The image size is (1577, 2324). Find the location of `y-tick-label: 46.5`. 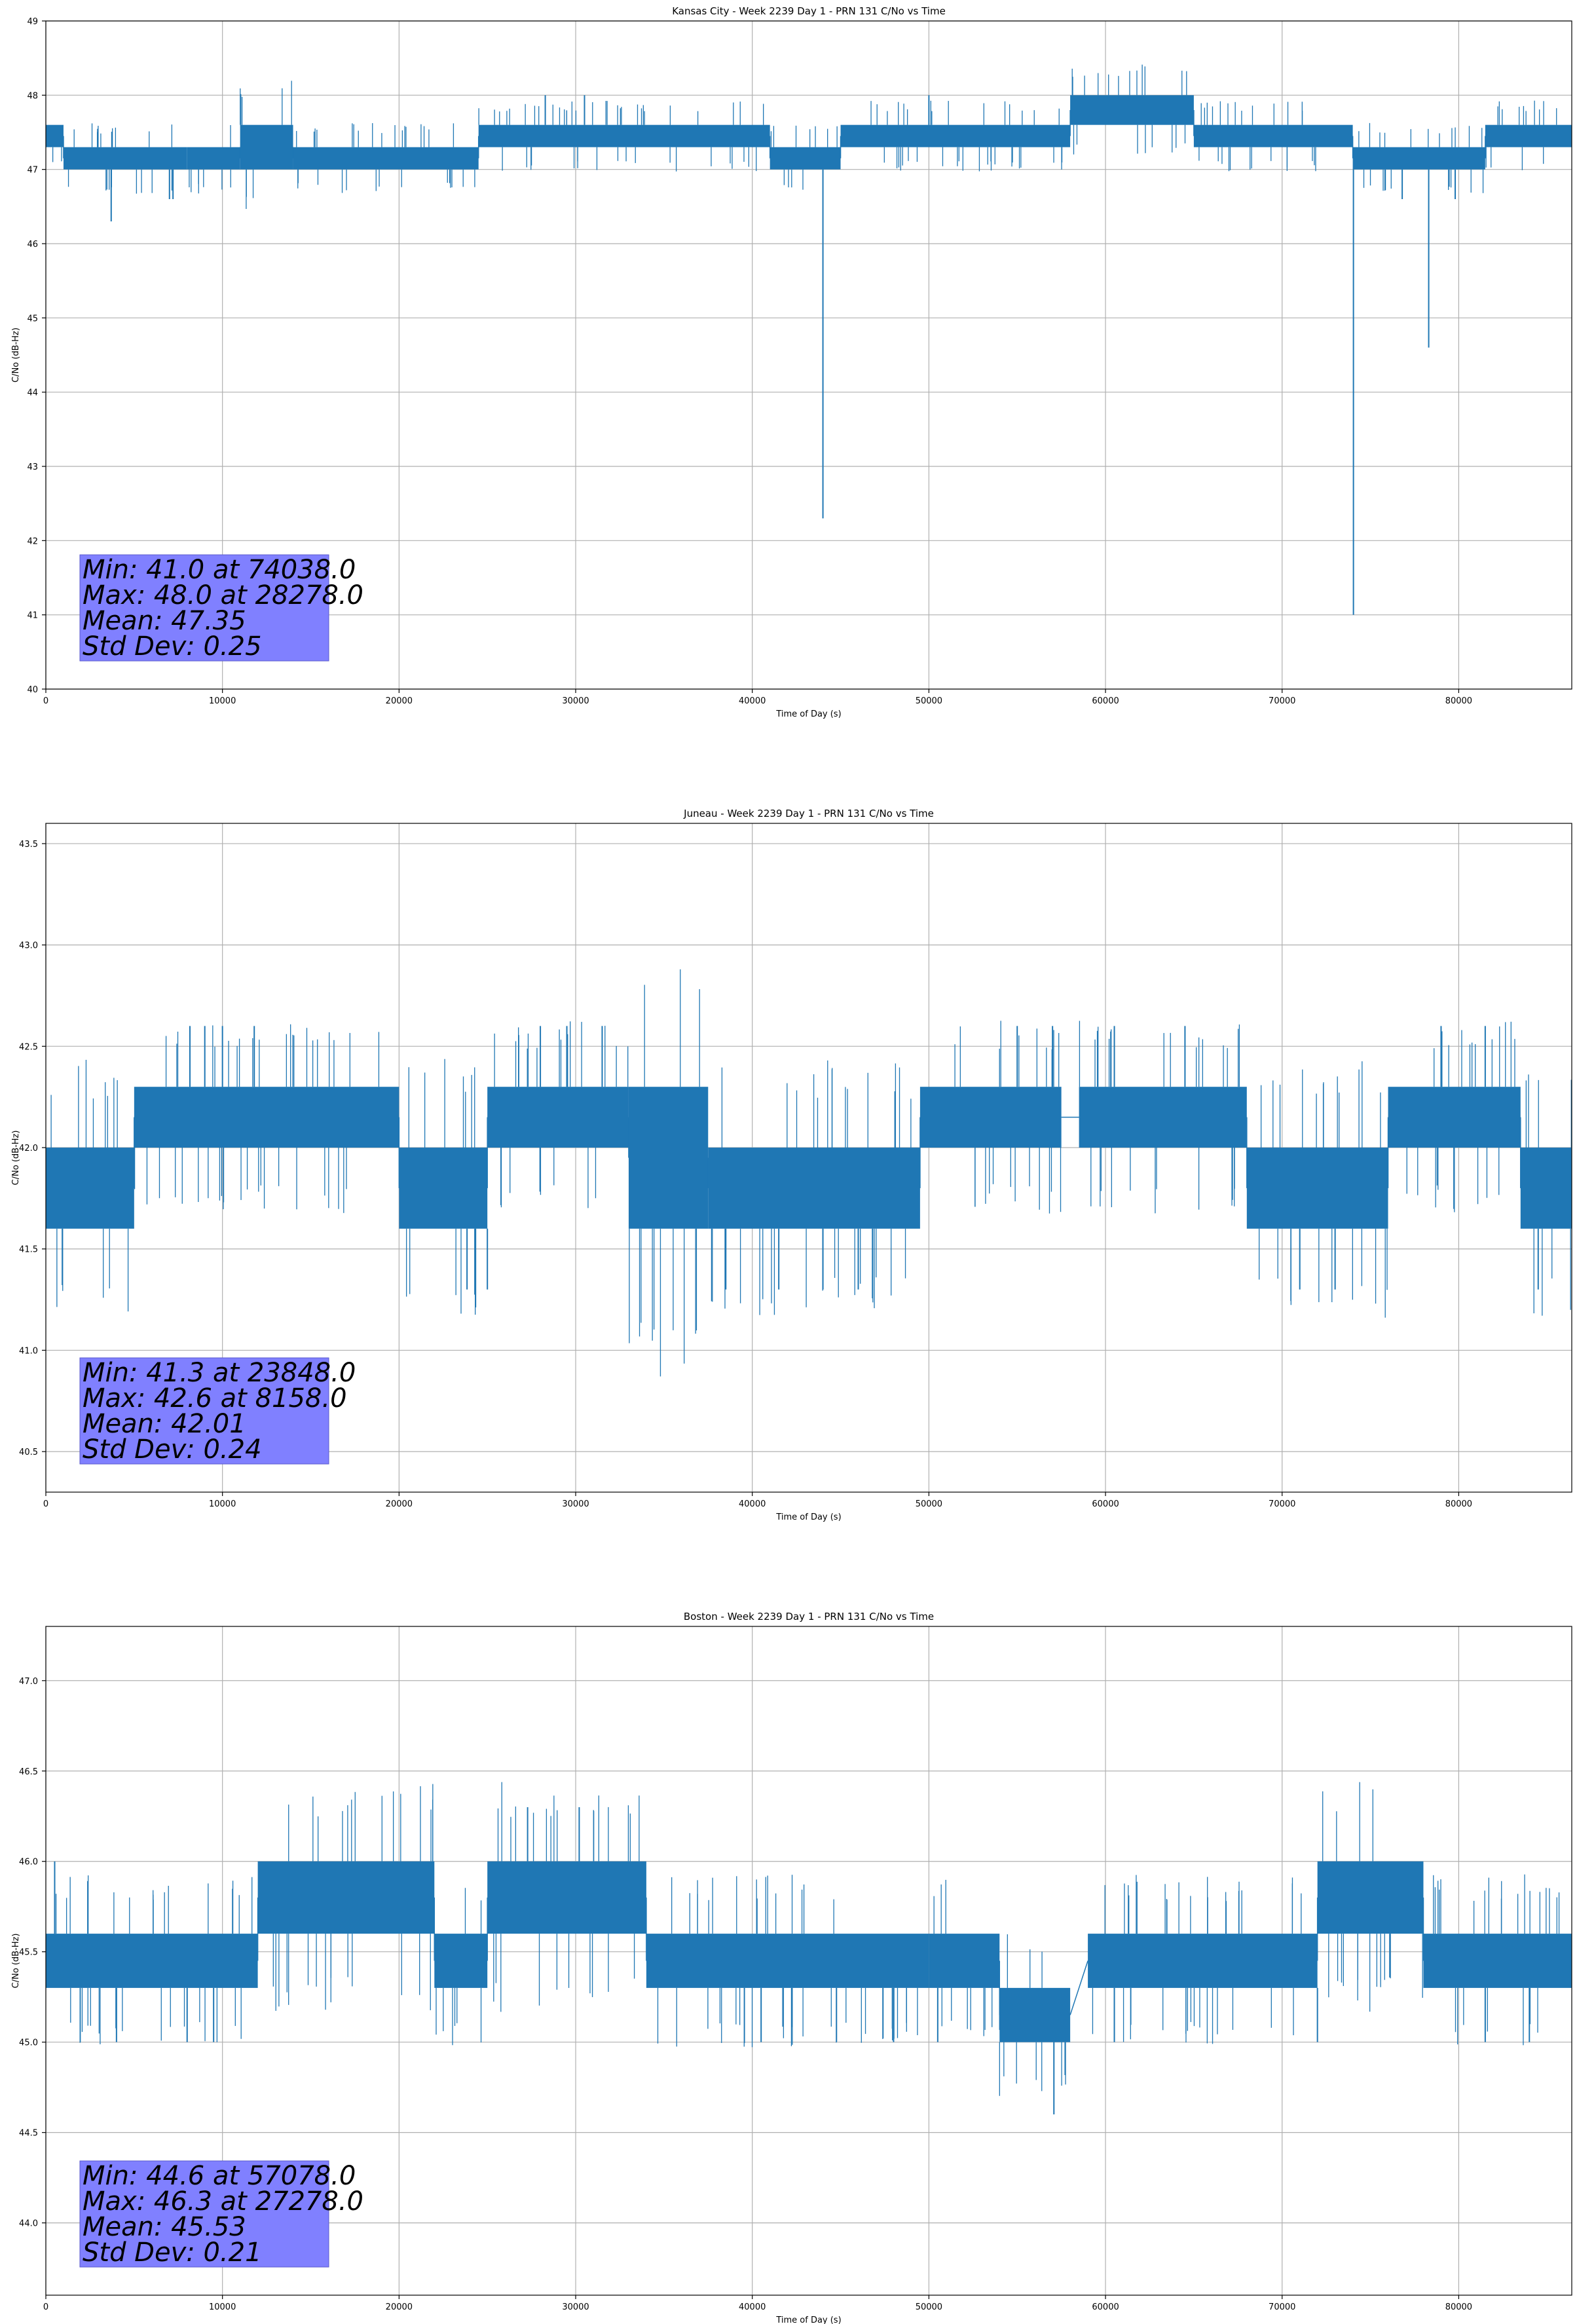

y-tick-label: 46.5 is located at coordinates (28, 1772).